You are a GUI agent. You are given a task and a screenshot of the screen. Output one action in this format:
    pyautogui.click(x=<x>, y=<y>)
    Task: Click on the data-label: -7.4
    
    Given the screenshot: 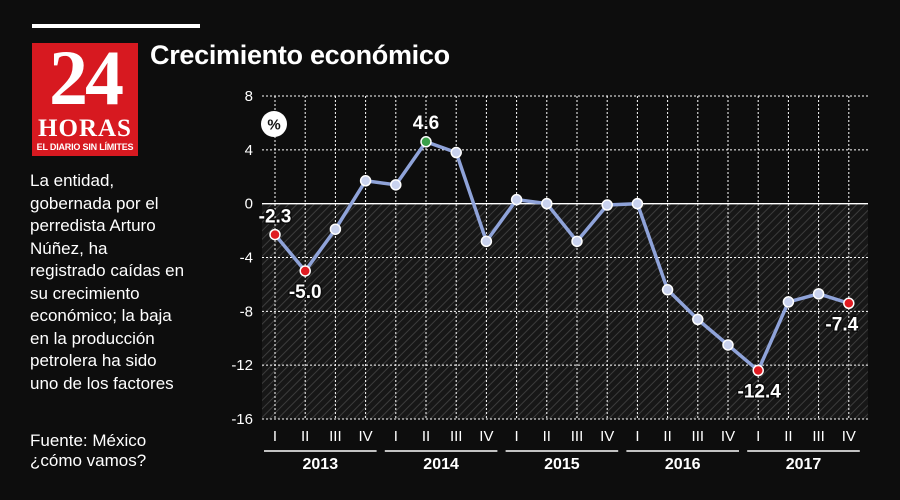 What is the action you would take?
    pyautogui.click(x=841, y=324)
    